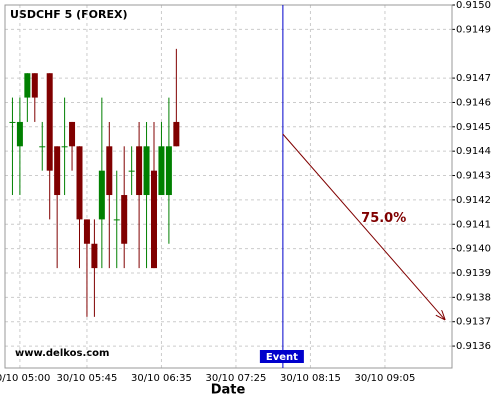 The image size is (500, 404). I want to click on y-tick-label: 0.9142, so click(473, 200).